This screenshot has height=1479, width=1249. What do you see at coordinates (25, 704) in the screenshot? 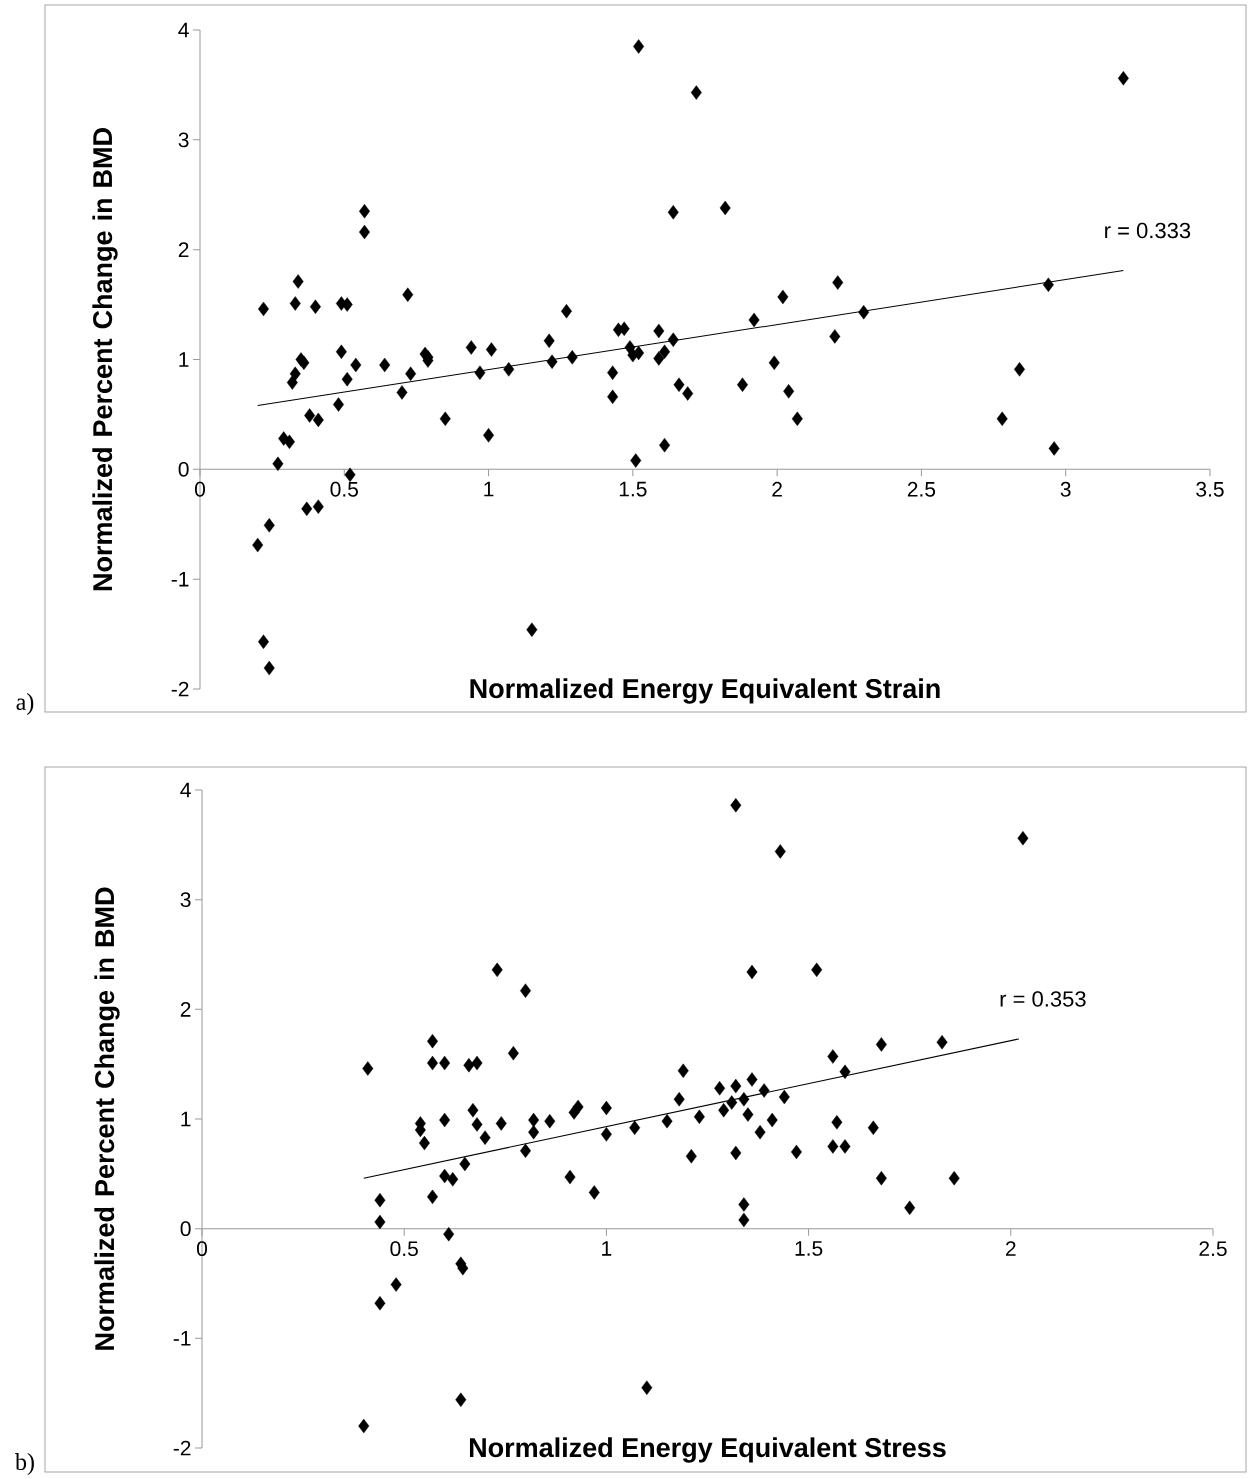
I see `text: a)` at bounding box center [25, 704].